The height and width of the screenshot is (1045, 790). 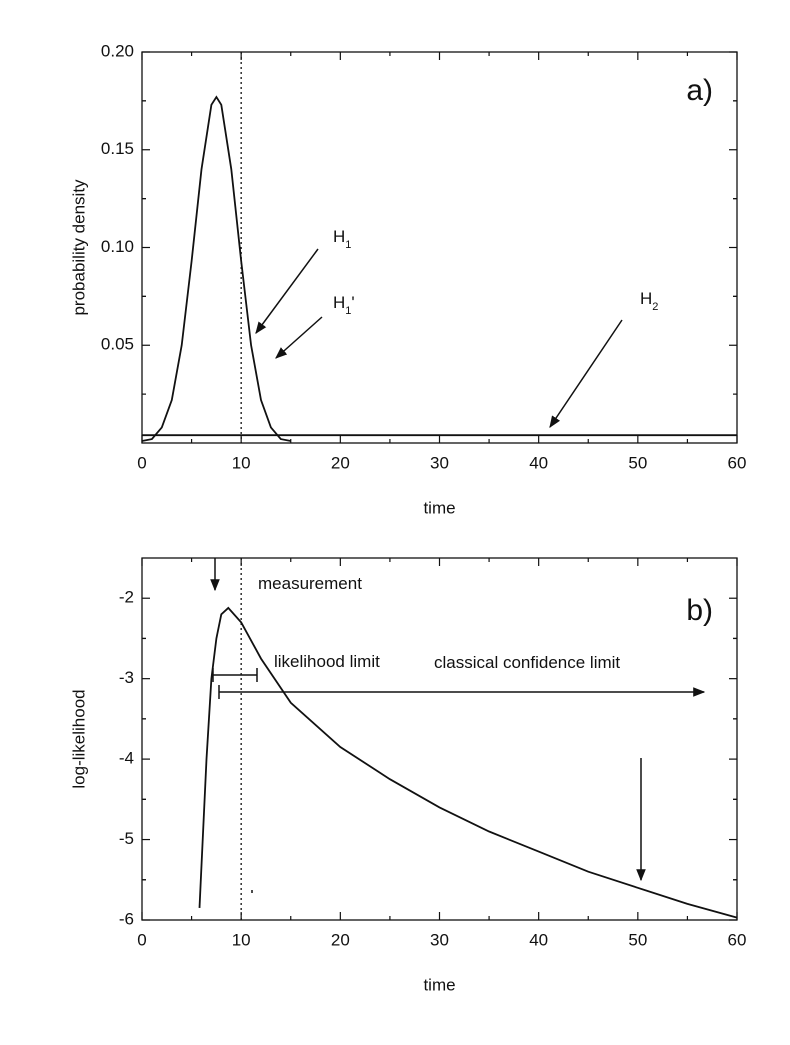 What do you see at coordinates (117, 50) in the screenshot?
I see `y-tick-label: 0.20` at bounding box center [117, 50].